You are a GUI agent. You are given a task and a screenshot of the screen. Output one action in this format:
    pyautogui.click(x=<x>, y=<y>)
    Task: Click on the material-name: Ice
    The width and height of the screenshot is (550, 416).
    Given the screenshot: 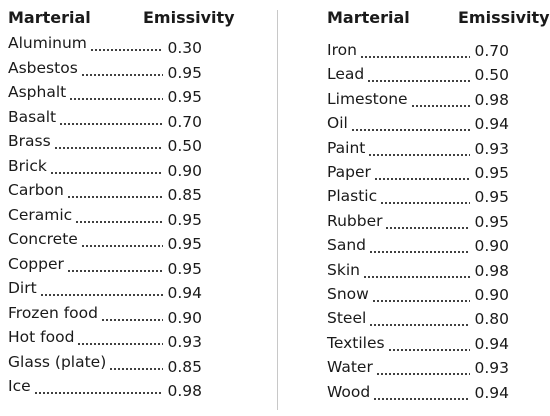 What is the action you would take?
    pyautogui.click(x=19, y=386)
    